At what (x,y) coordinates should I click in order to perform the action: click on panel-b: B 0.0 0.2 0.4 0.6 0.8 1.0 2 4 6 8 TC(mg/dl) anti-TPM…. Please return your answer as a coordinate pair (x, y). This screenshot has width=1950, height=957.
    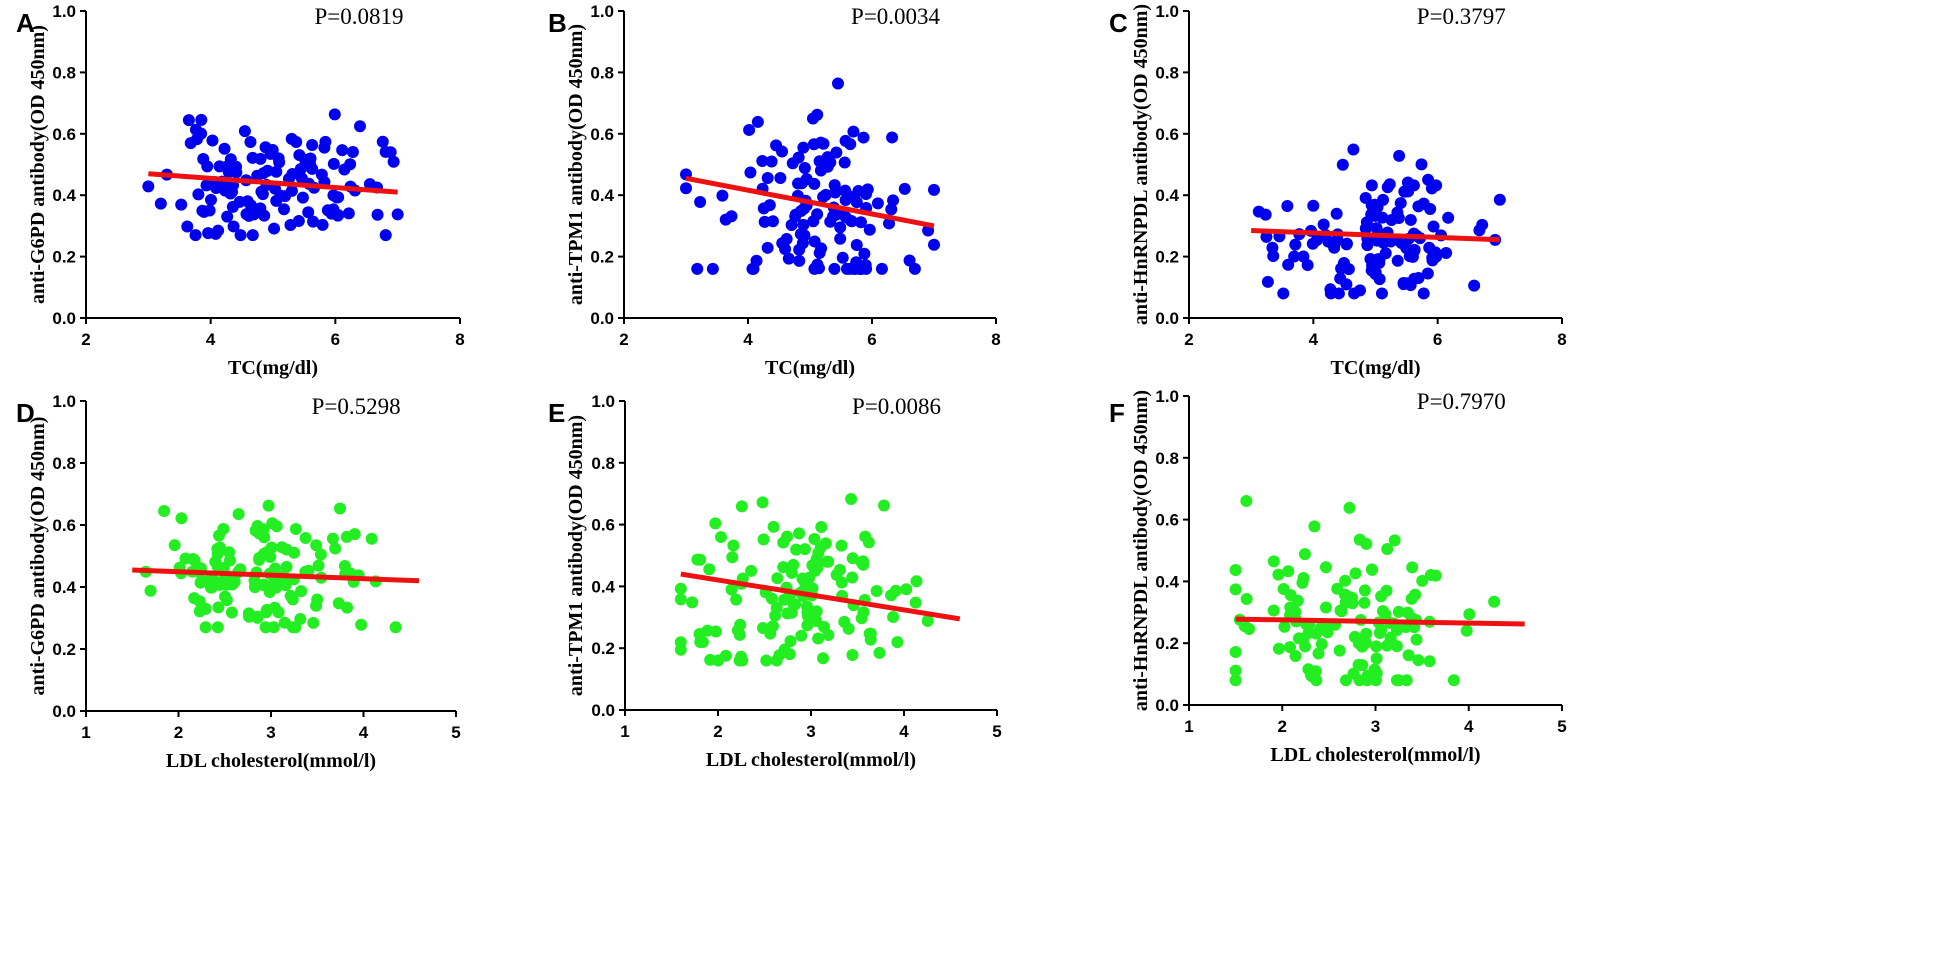
    Looking at the image, I should click on (774, 190).